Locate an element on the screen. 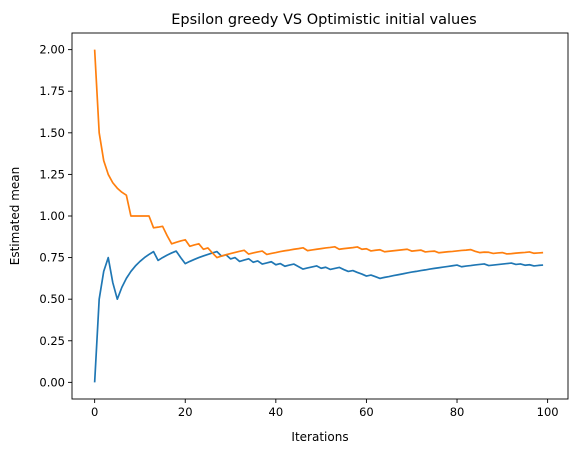 The width and height of the screenshot is (576, 455). y-tick-label: 1.25 is located at coordinates (52, 174).